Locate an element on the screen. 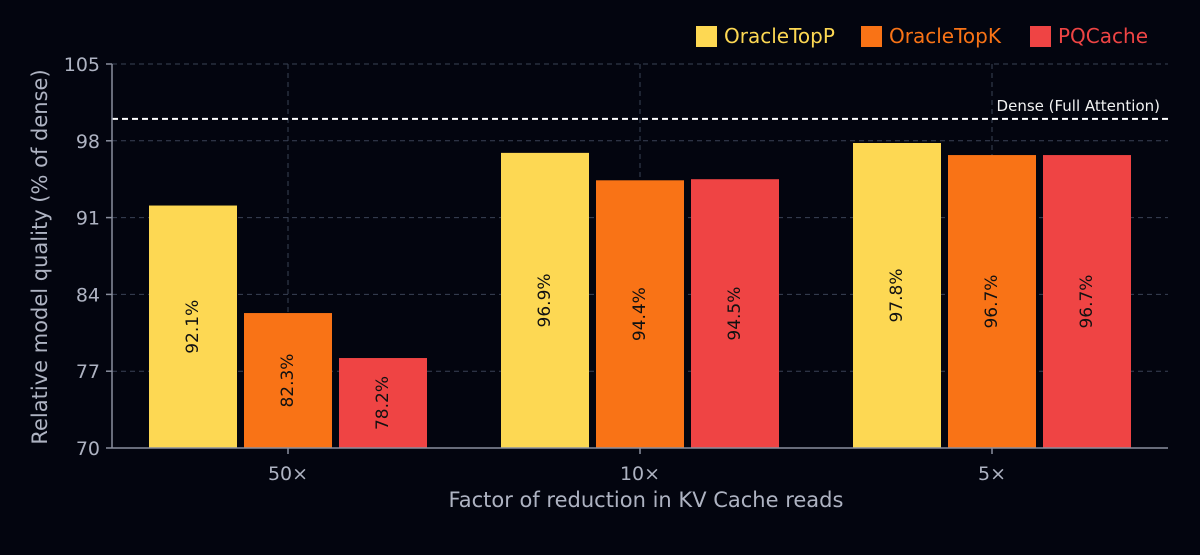 This screenshot has height=555, width=1200. x-tick-labels: 50× 10× 5× is located at coordinates (637, 466).